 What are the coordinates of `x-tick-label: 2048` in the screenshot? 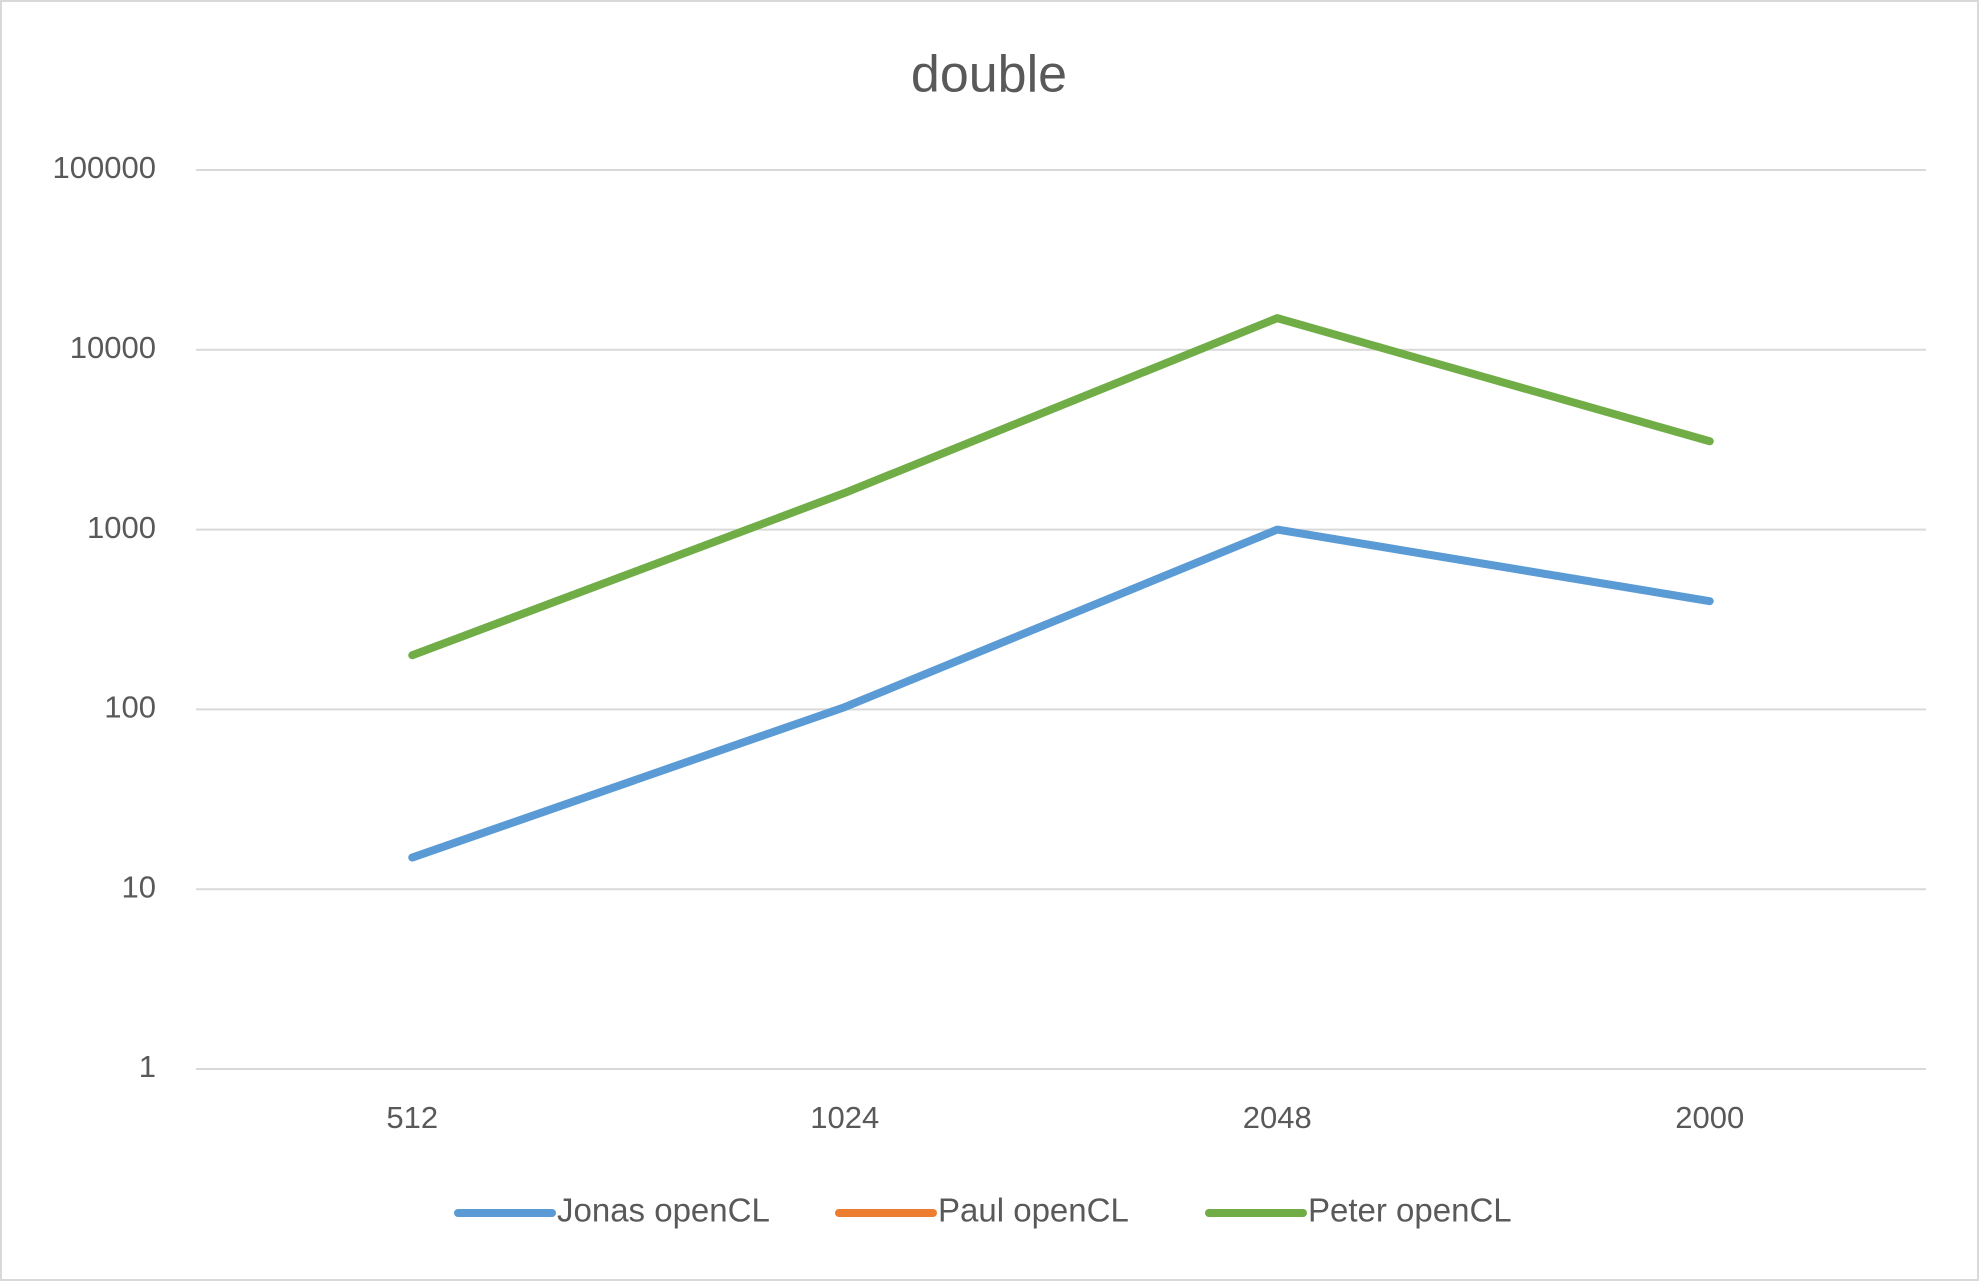 It's located at (1277, 1117).